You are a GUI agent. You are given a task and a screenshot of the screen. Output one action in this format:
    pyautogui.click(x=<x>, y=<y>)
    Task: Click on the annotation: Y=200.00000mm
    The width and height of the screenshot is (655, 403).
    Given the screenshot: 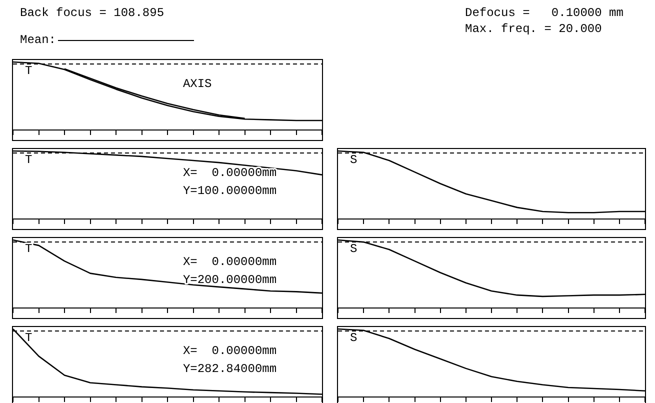 What is the action you would take?
    pyautogui.click(x=229, y=280)
    